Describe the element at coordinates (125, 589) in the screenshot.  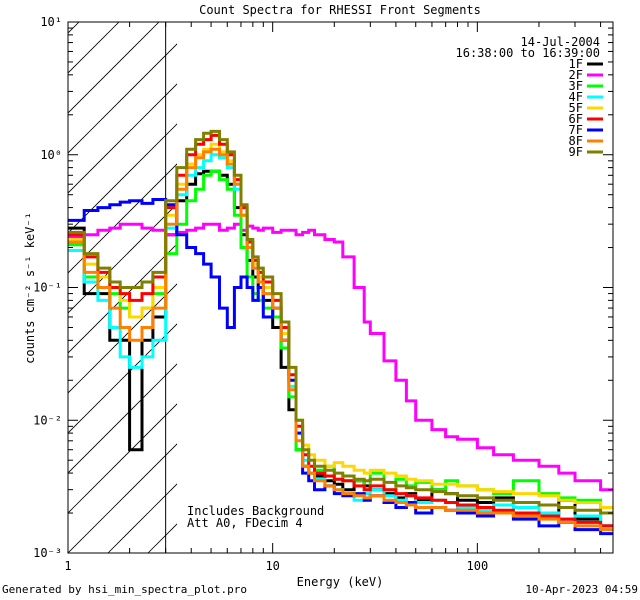
I see `footer-generated-by: Generated by hsi_min_spectra_plot.pro` at that location.